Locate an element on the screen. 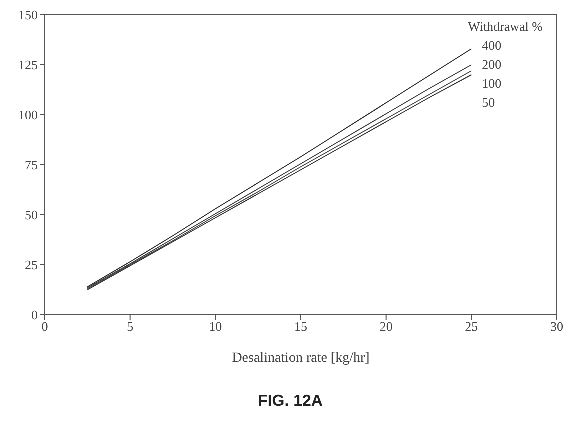  x-tick-label: 10 is located at coordinates (215, 326).